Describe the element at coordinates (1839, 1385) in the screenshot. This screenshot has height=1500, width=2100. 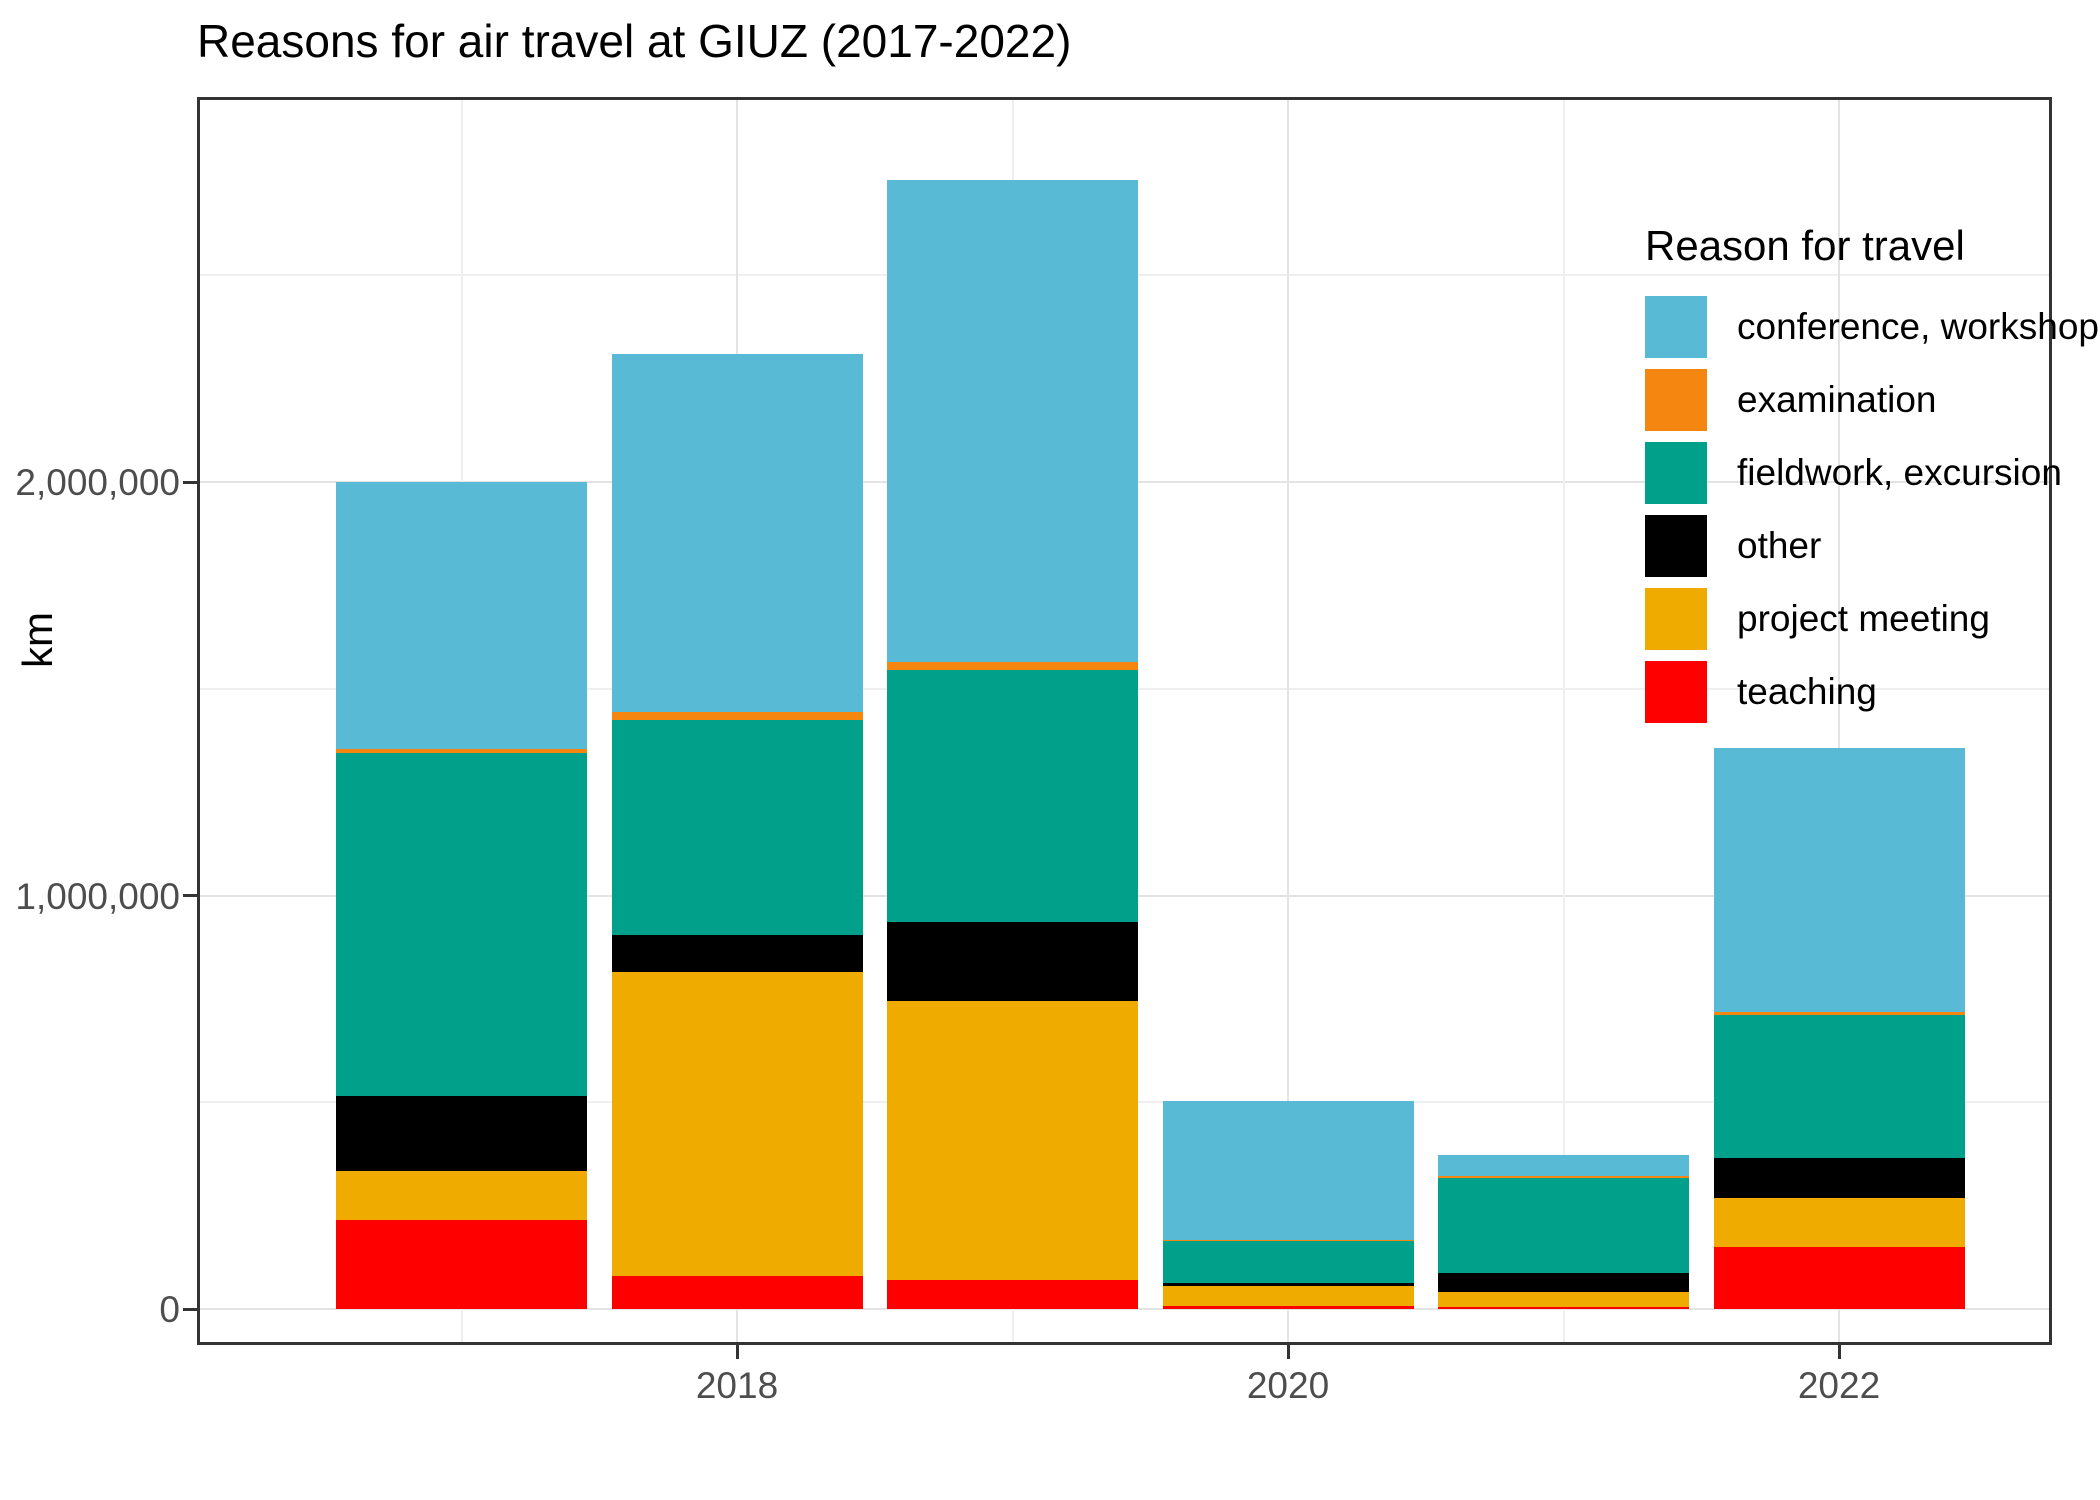
I see `x-tick-label: 2022` at that location.